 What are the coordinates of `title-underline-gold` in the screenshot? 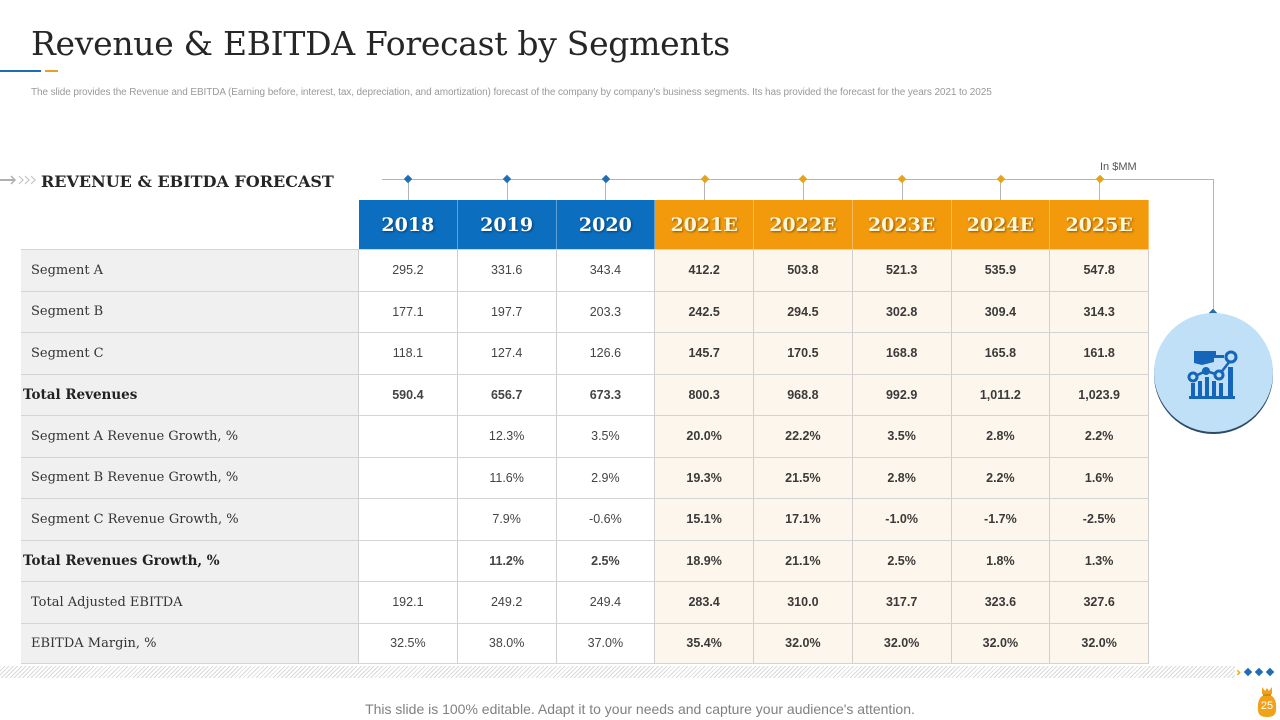 It's located at (51, 71).